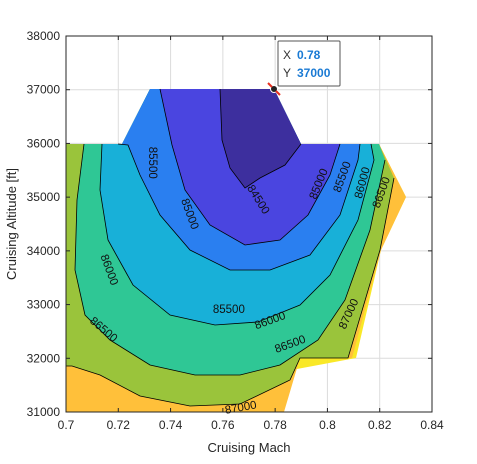 The height and width of the screenshot is (464, 477). I want to click on y-tick-label: 34000, so click(44, 251).